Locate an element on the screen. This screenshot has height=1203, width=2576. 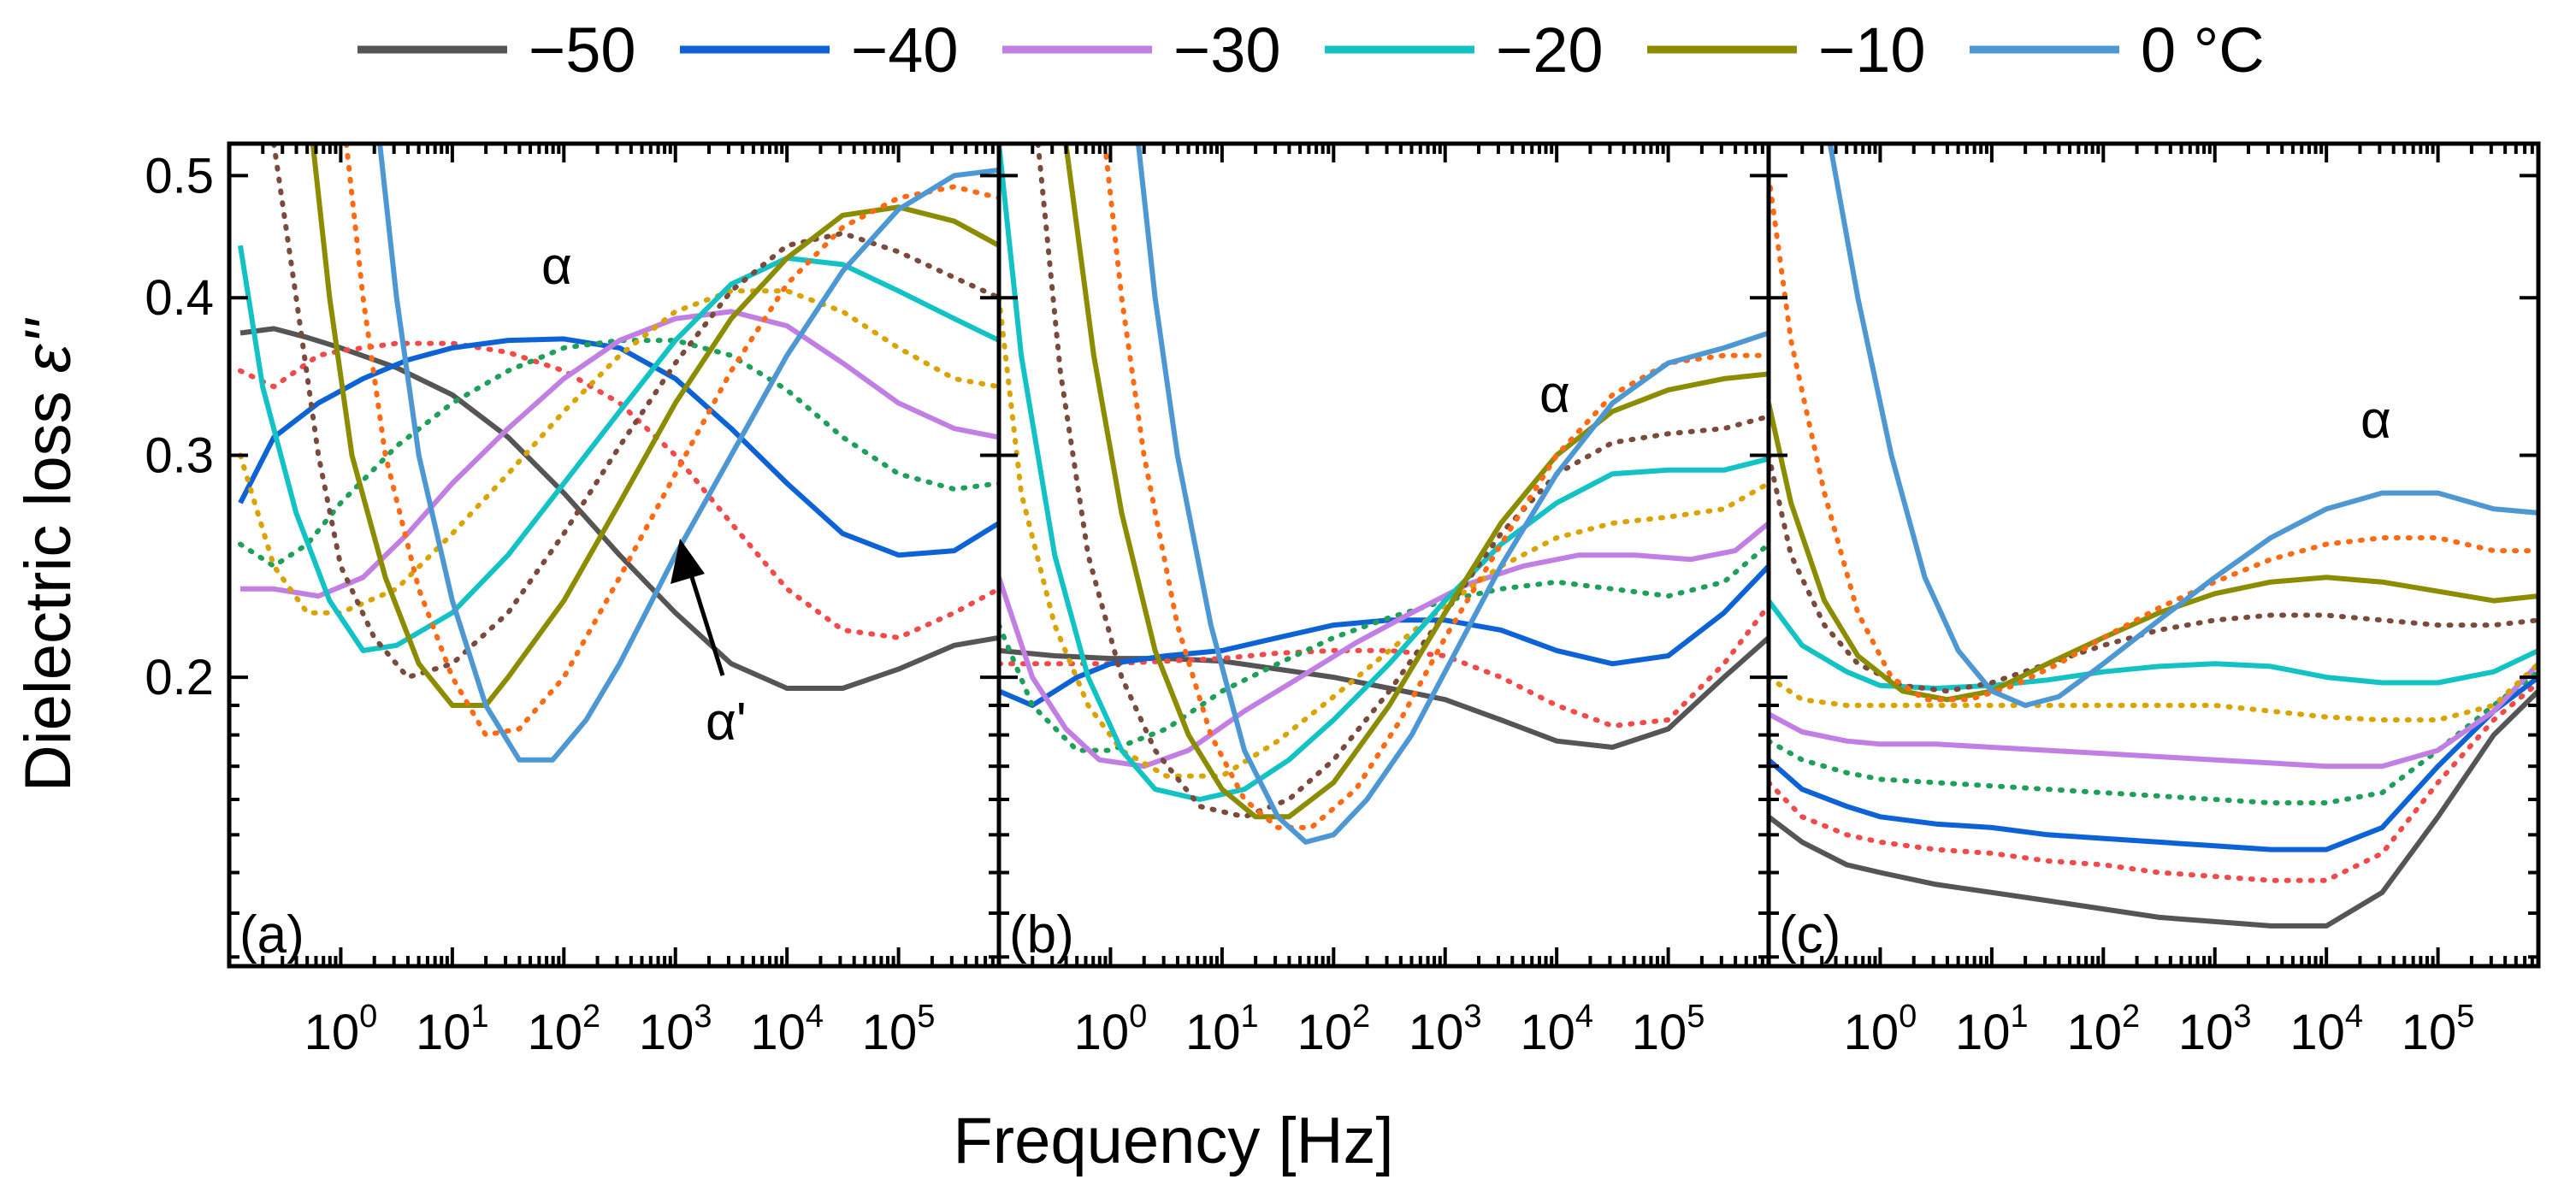
panel-b-series-m25 is located at coordinates (1384, 537).